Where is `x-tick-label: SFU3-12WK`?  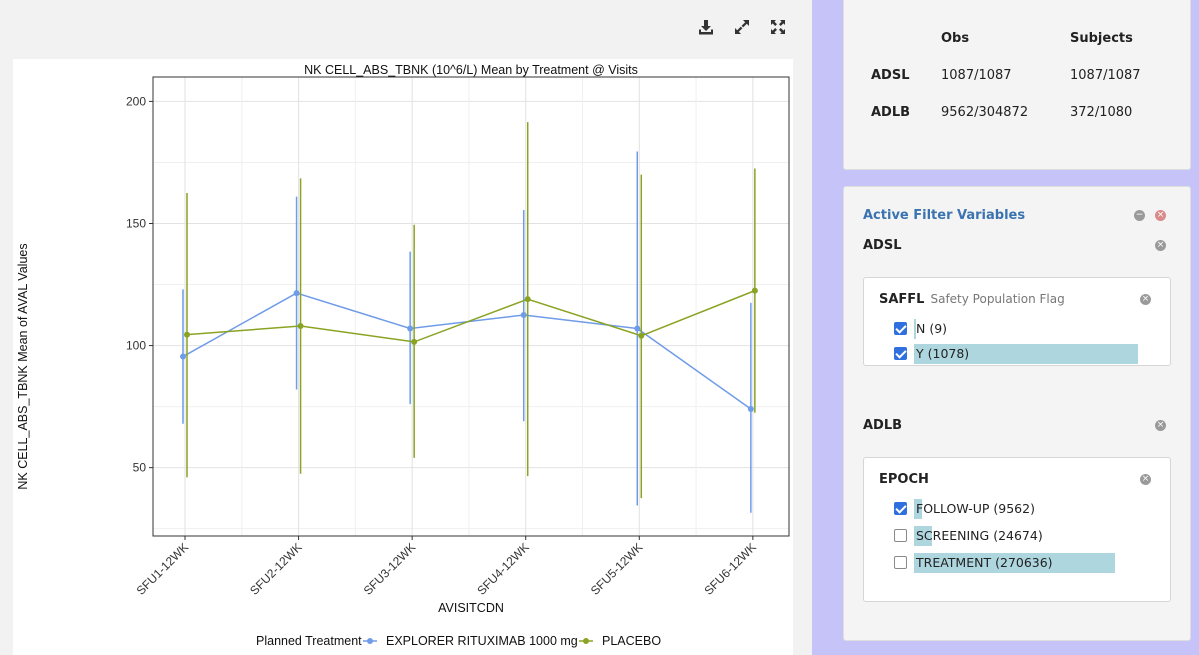 x-tick-label: SFU3-12WK is located at coordinates (390, 569).